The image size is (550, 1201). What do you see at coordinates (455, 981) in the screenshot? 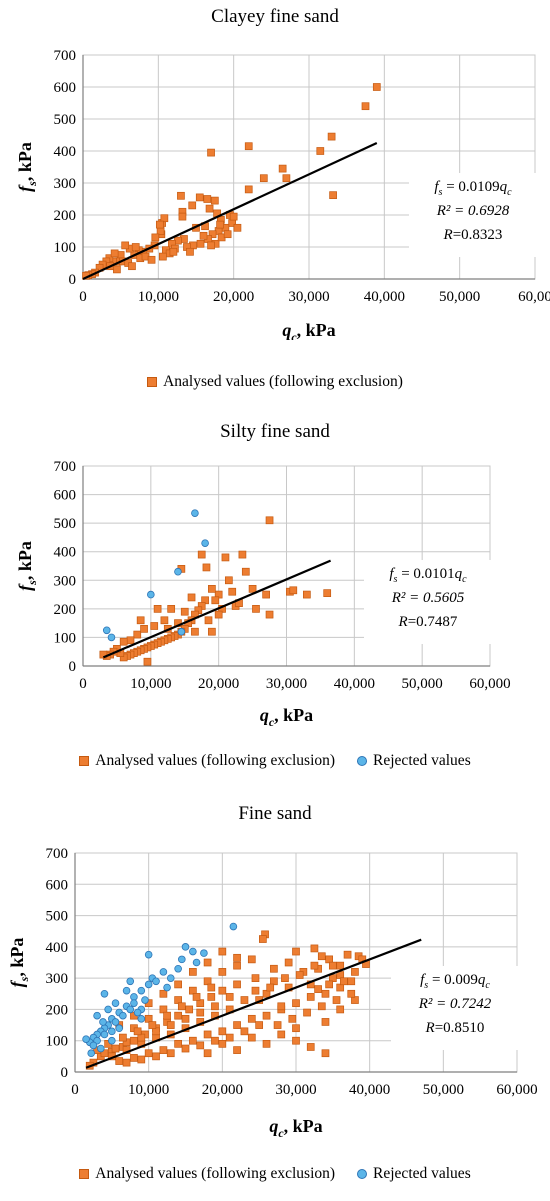
I see `trendline-equation: fs = 0.009qc` at bounding box center [455, 981].